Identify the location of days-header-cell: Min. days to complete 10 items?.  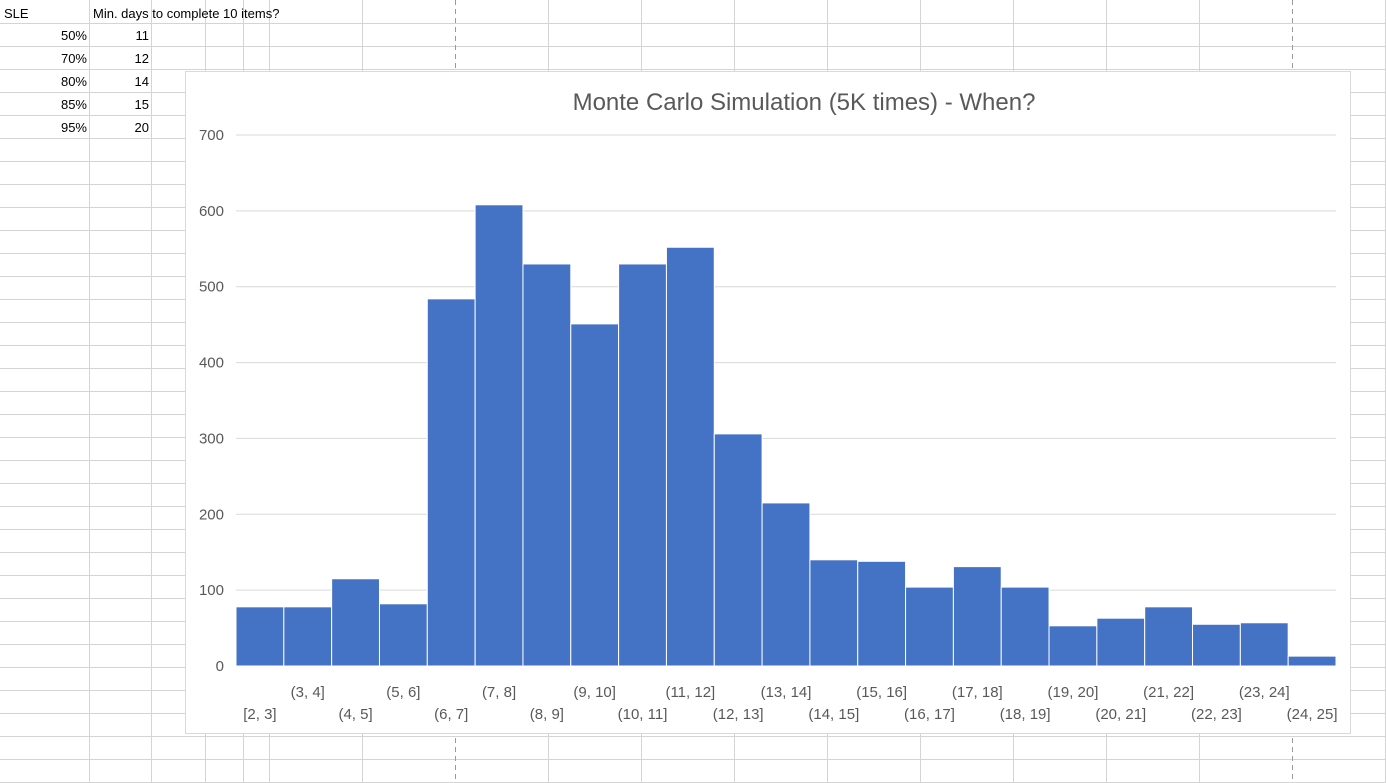
(186, 13).